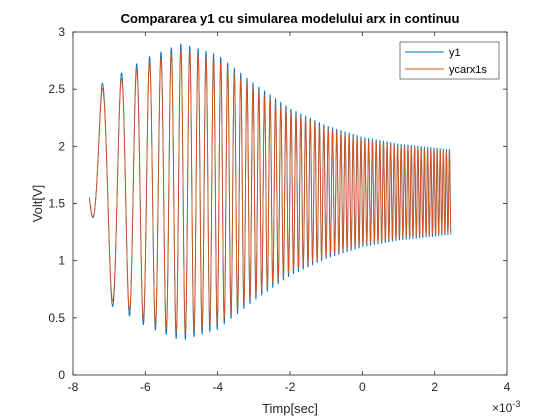 The image size is (560, 420). I want to click on y-tick-label: 1, so click(61, 261).